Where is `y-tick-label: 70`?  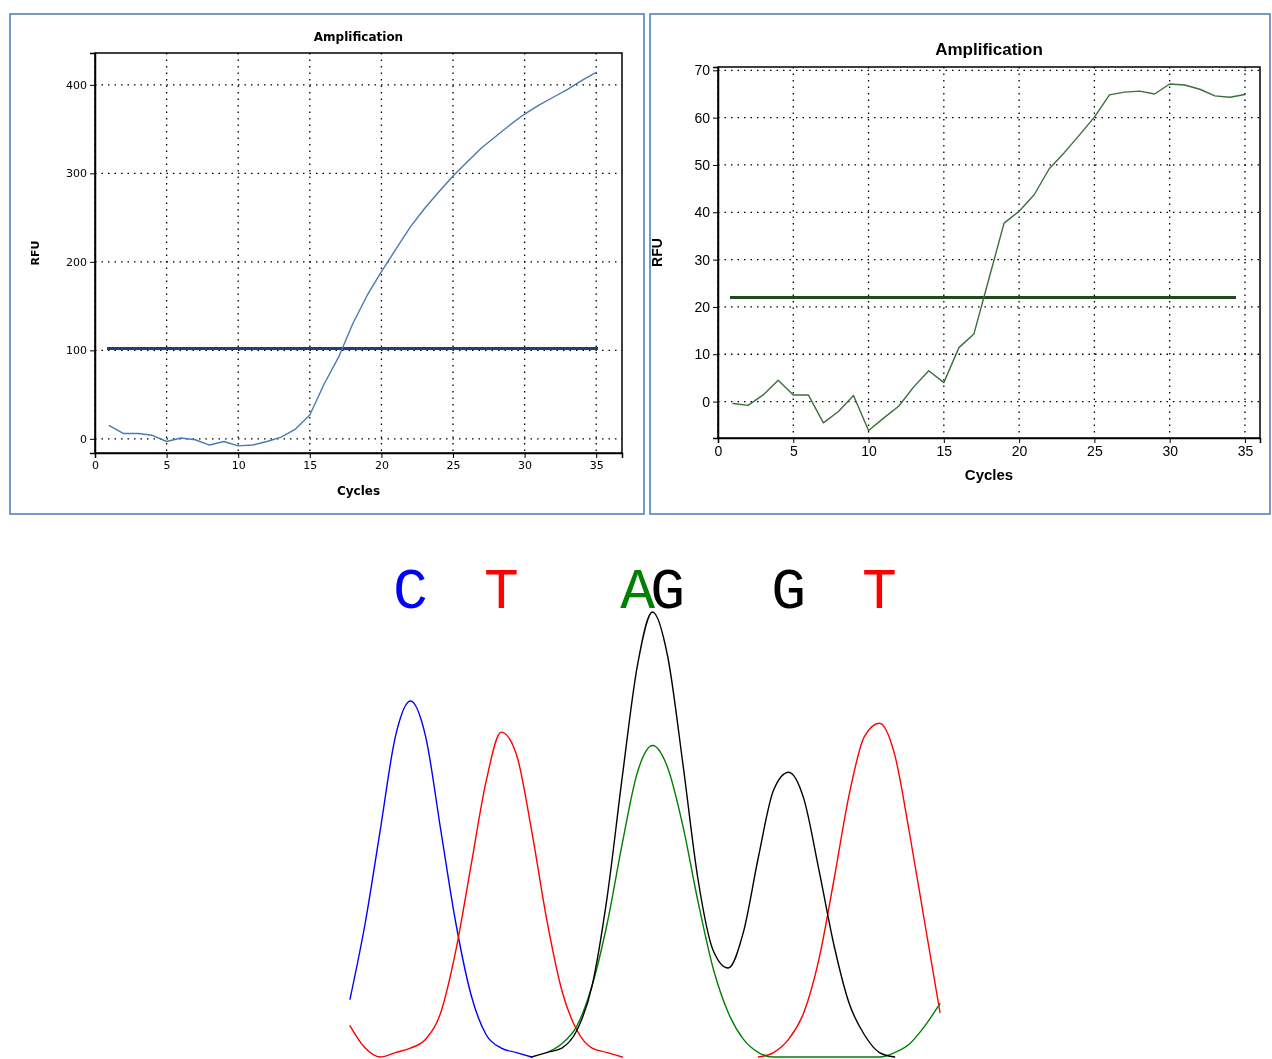 y-tick-label: 70 is located at coordinates (702, 70).